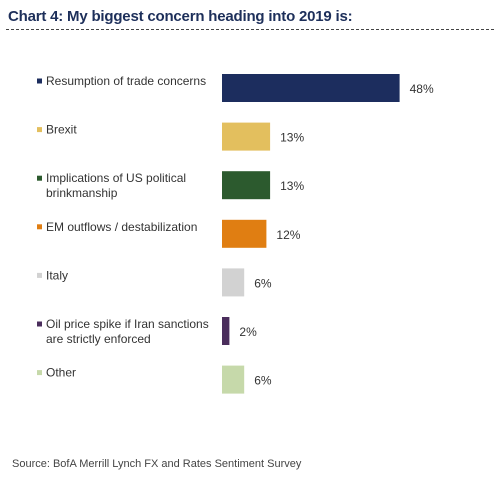 Image resolution: width=500 pixels, height=478 pixels. I want to click on category-label-2-line-1: brinkmanship, so click(82, 193).